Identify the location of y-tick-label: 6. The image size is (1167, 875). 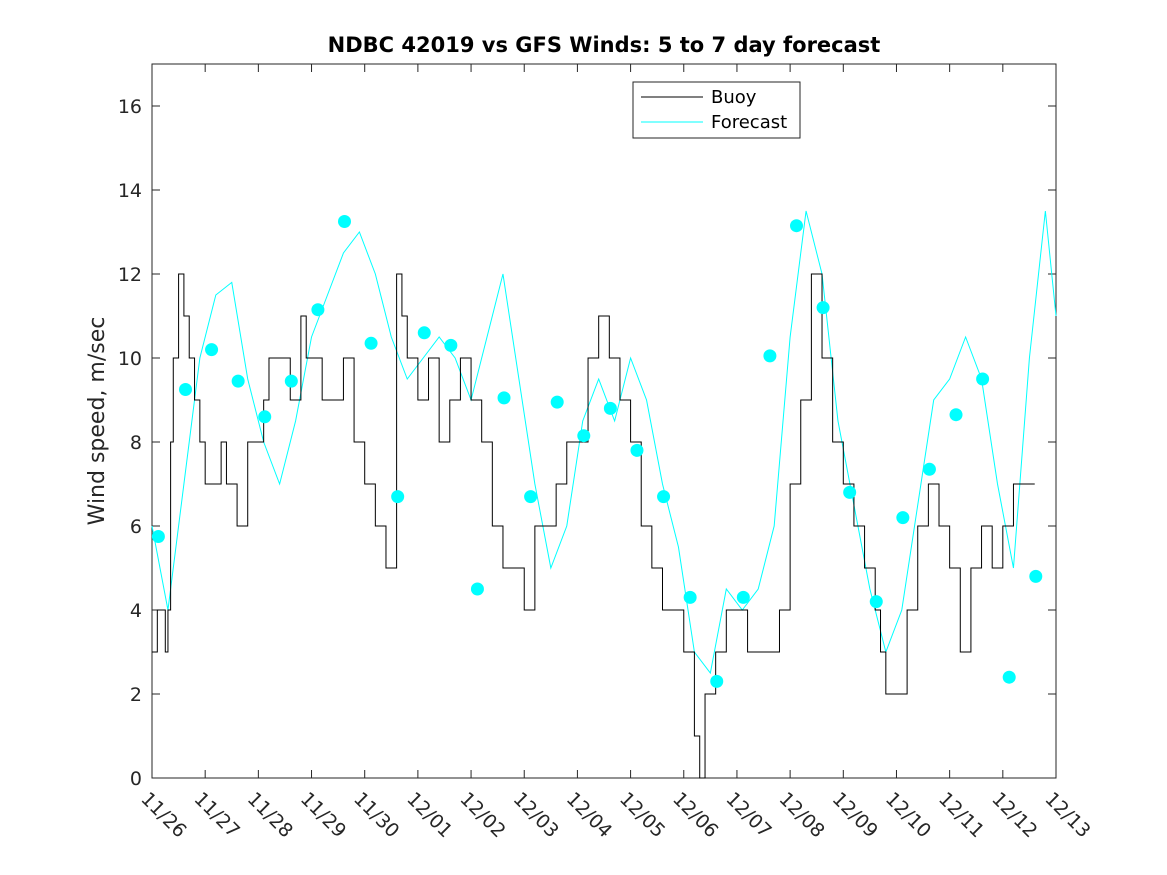
(136, 527).